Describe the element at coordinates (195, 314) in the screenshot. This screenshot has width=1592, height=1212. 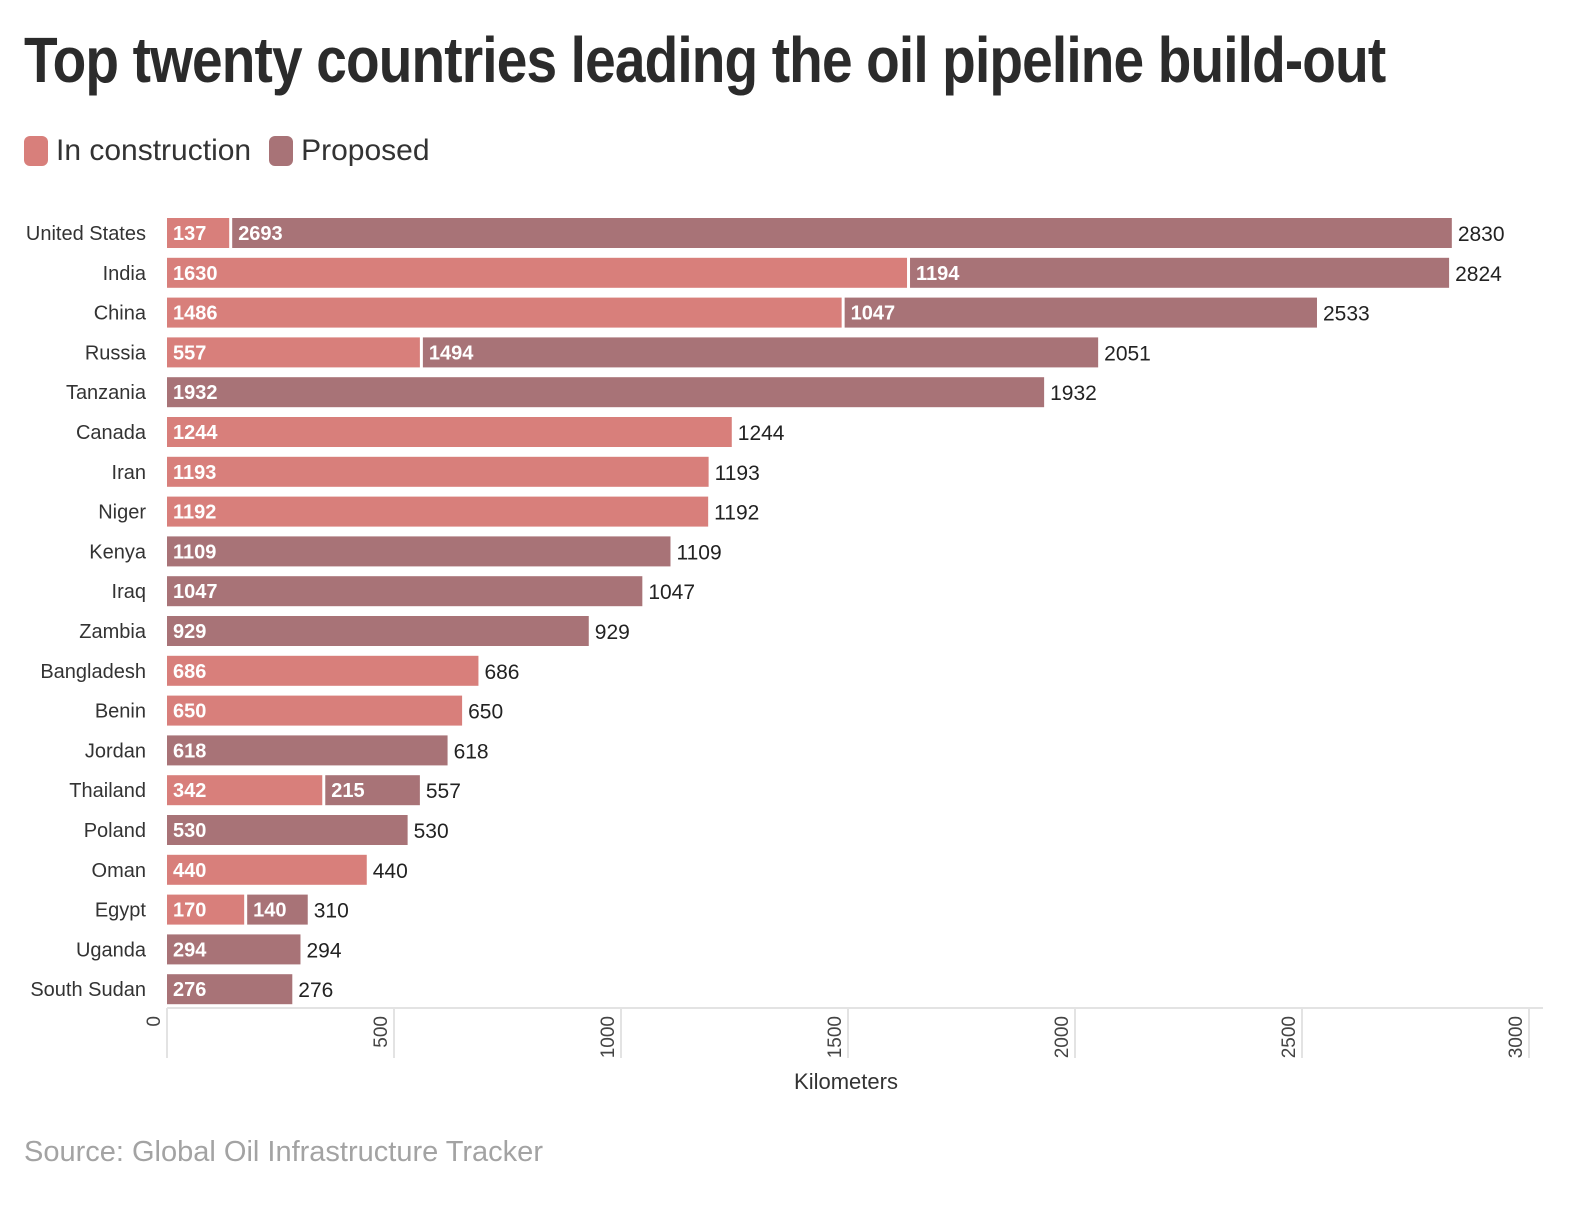
I see `bar-value-in-construction-china: 1486` at that location.